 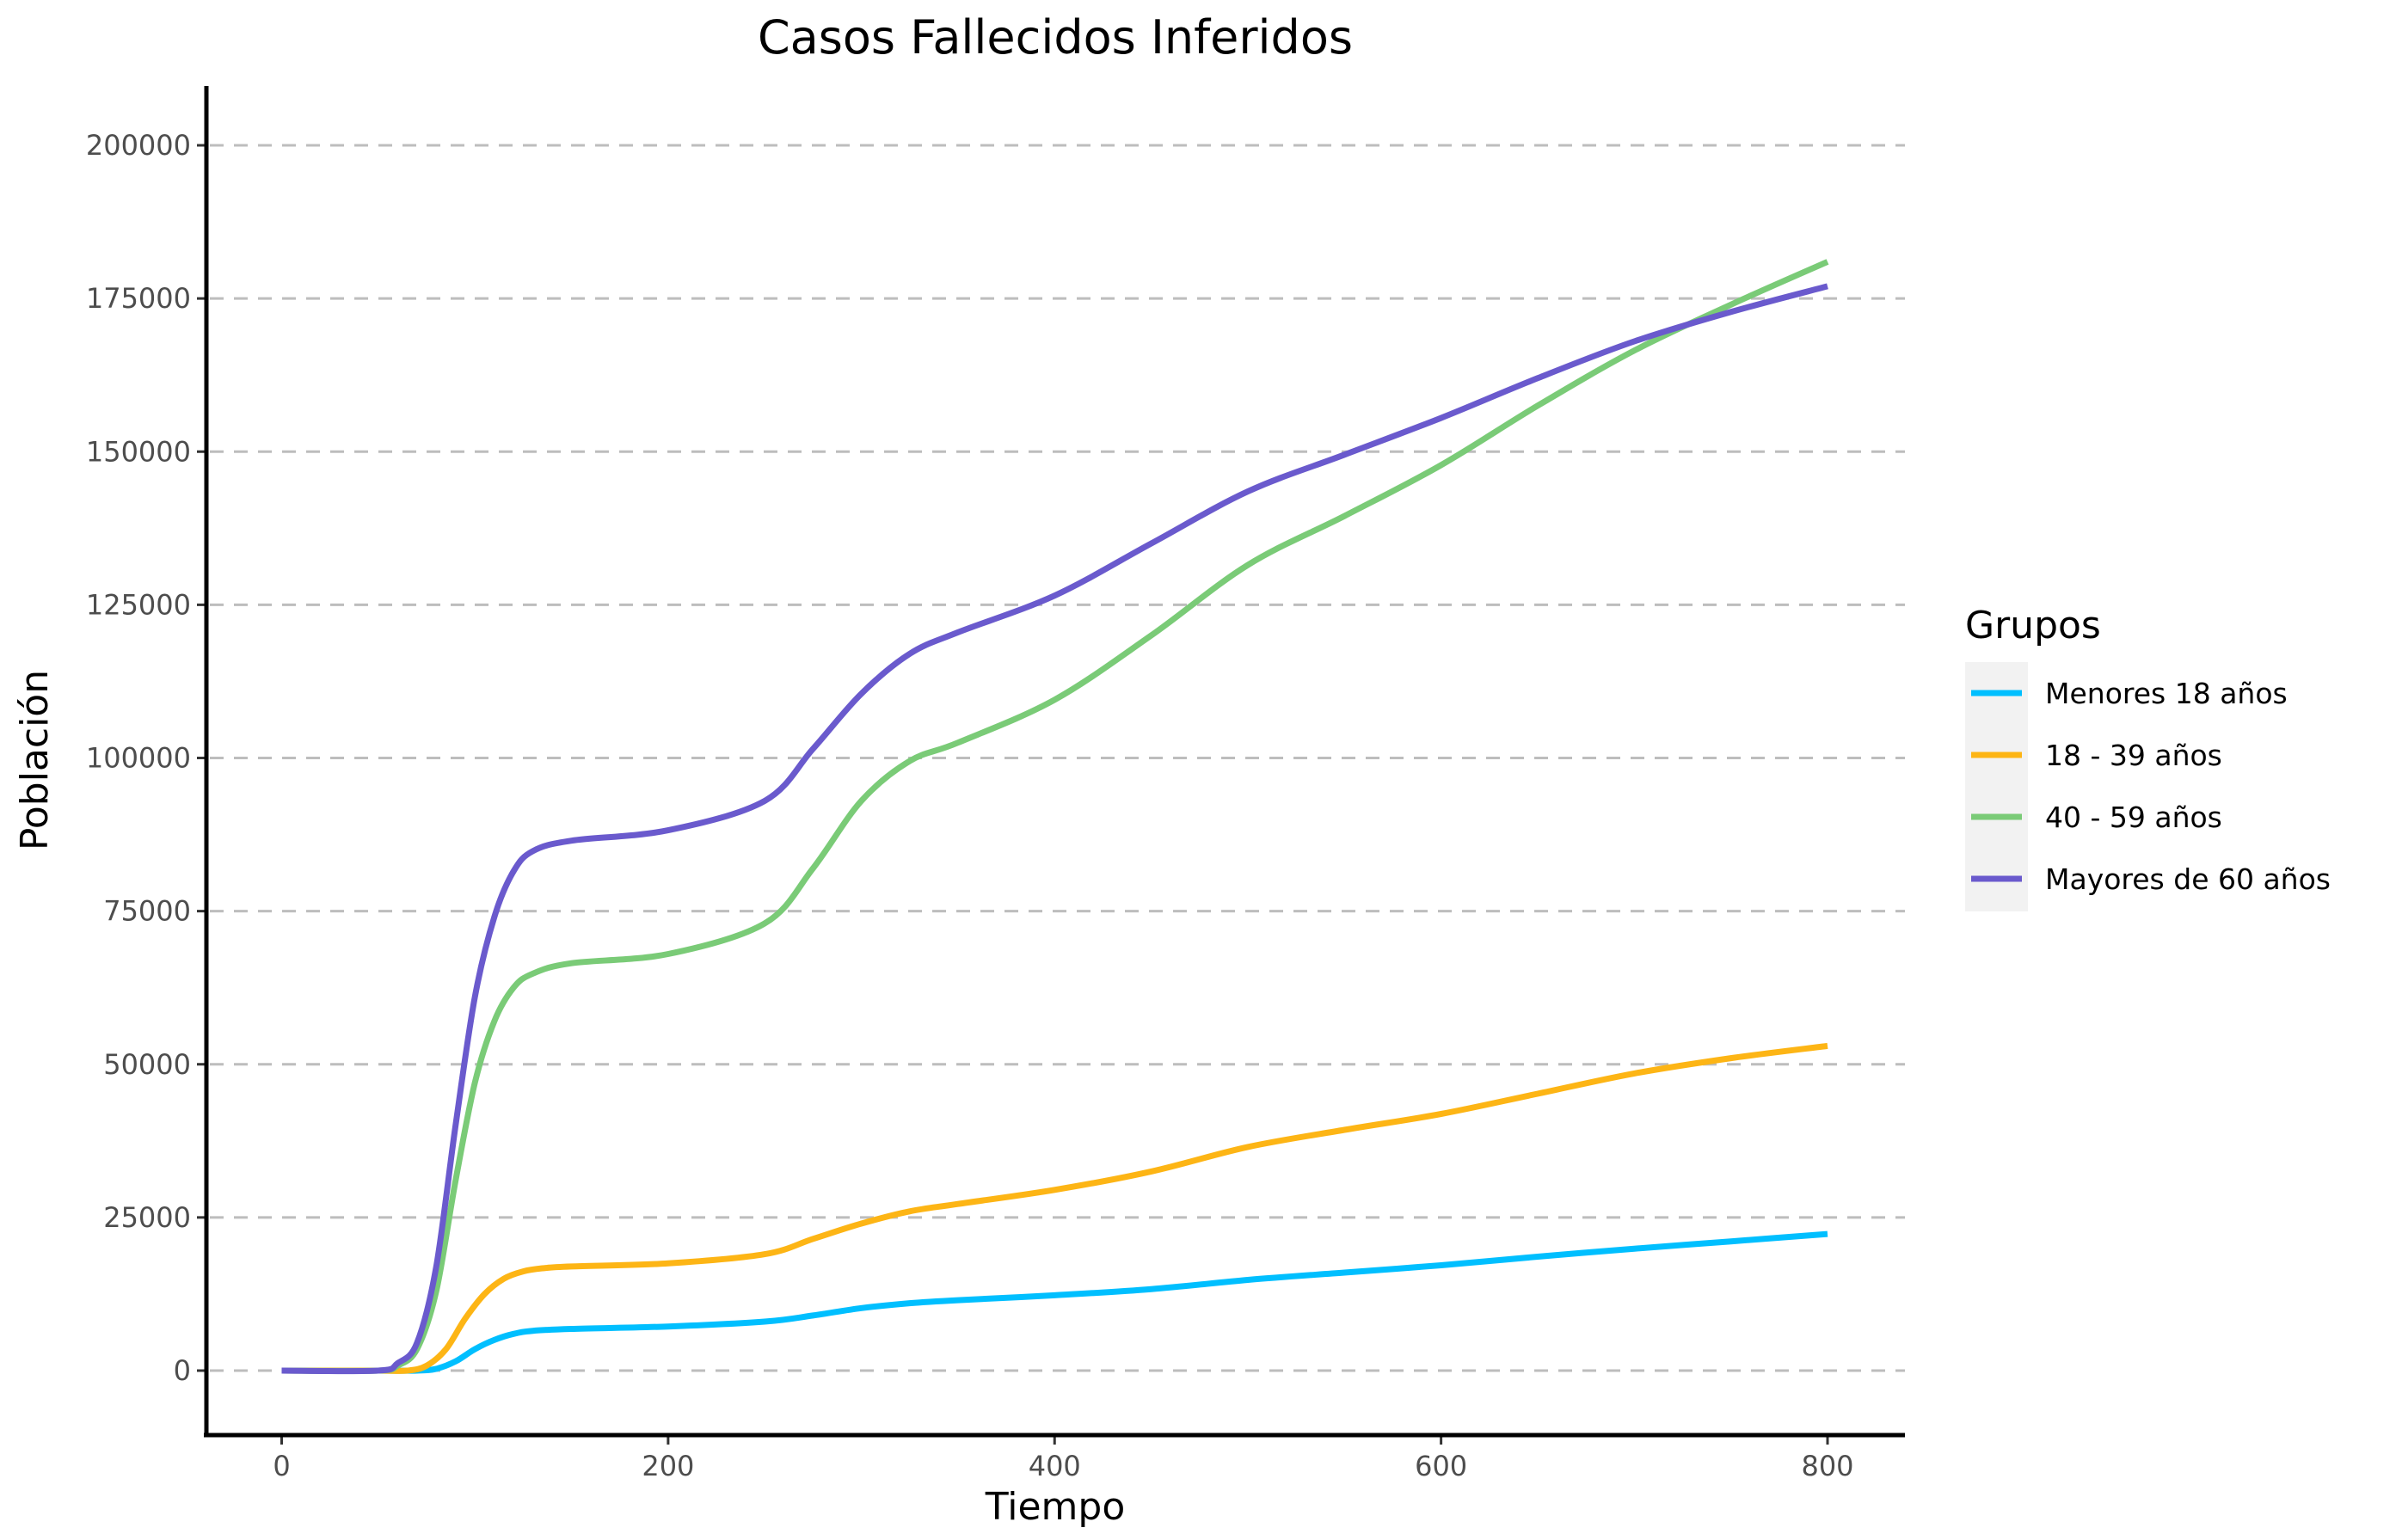 What do you see at coordinates (138, 451) in the screenshot?
I see `y-tick-label: 150000` at bounding box center [138, 451].